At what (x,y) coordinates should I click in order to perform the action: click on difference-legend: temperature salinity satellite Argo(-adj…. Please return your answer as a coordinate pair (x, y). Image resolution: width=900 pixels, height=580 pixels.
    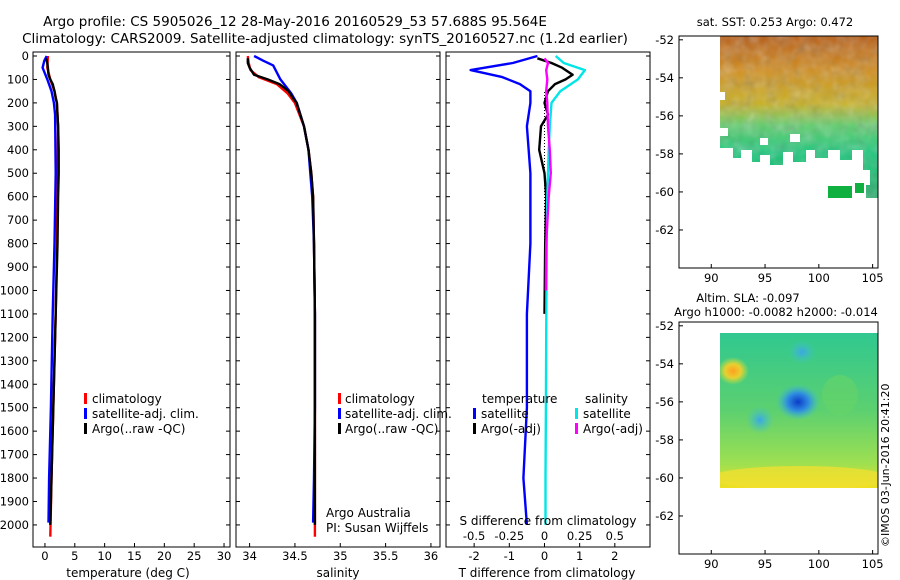
    Looking at the image, I should click on (558, 414).